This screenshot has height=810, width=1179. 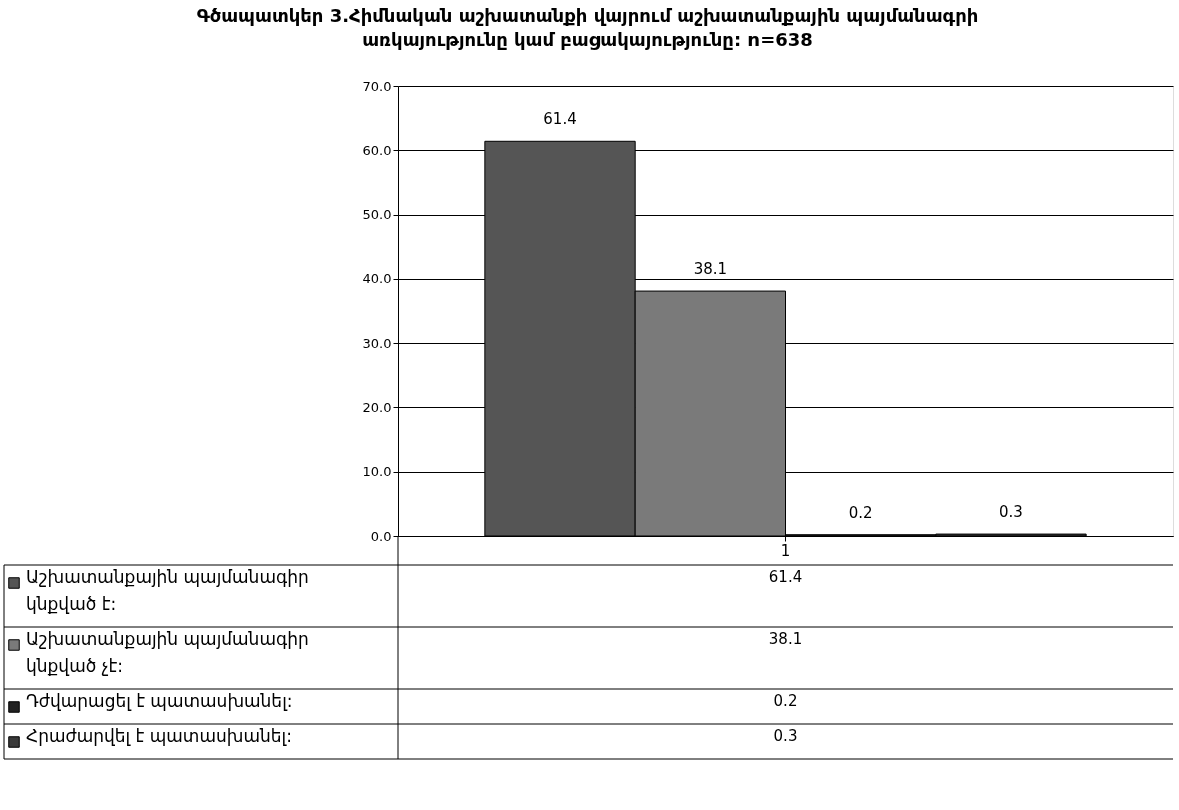 I want to click on legend-label: Աշխատանքային պայմանագիր կնքված է:, so click(x=167, y=590).